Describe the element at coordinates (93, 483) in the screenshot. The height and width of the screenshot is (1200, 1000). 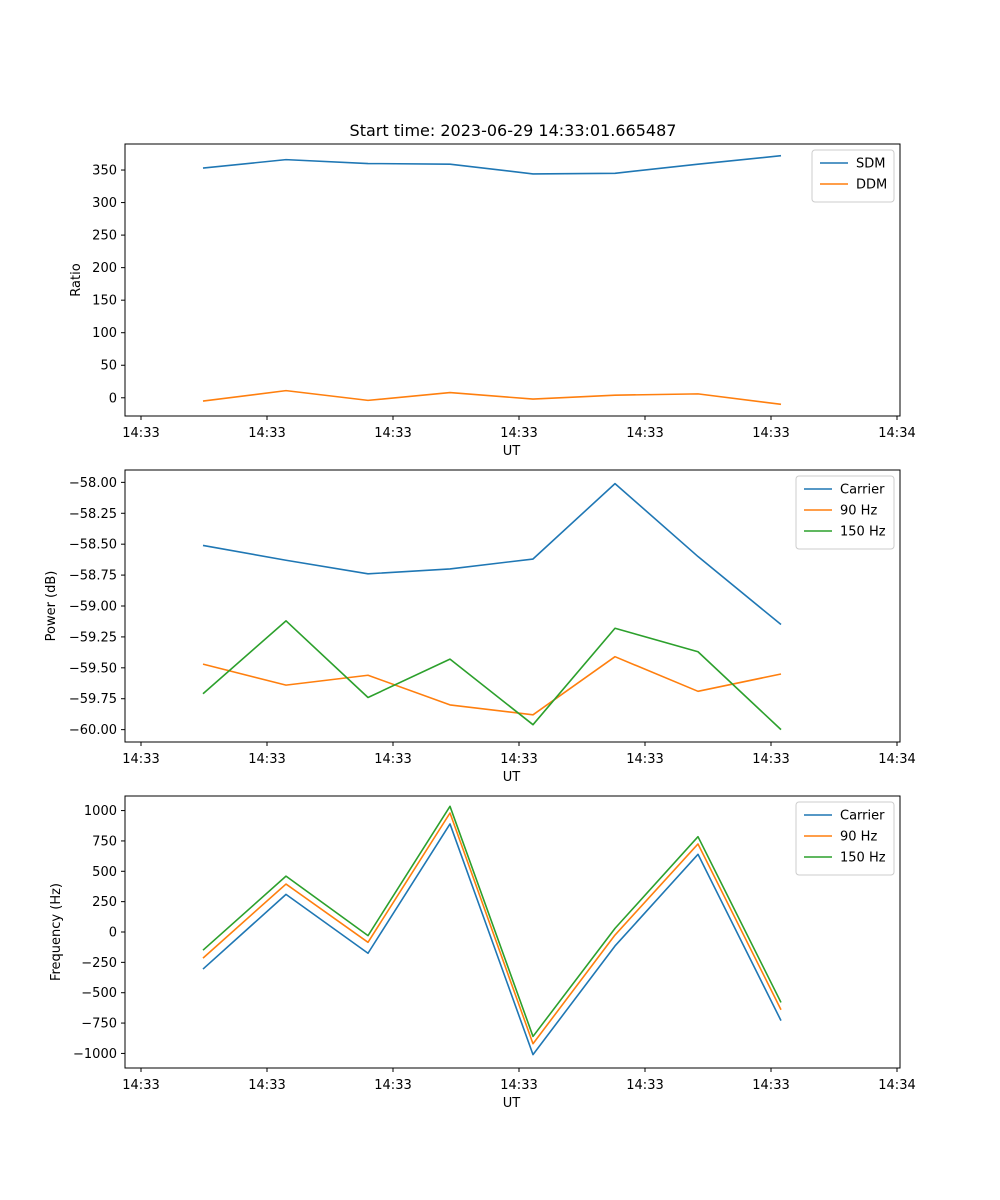
I see `y-tick-label: −58.00` at that location.